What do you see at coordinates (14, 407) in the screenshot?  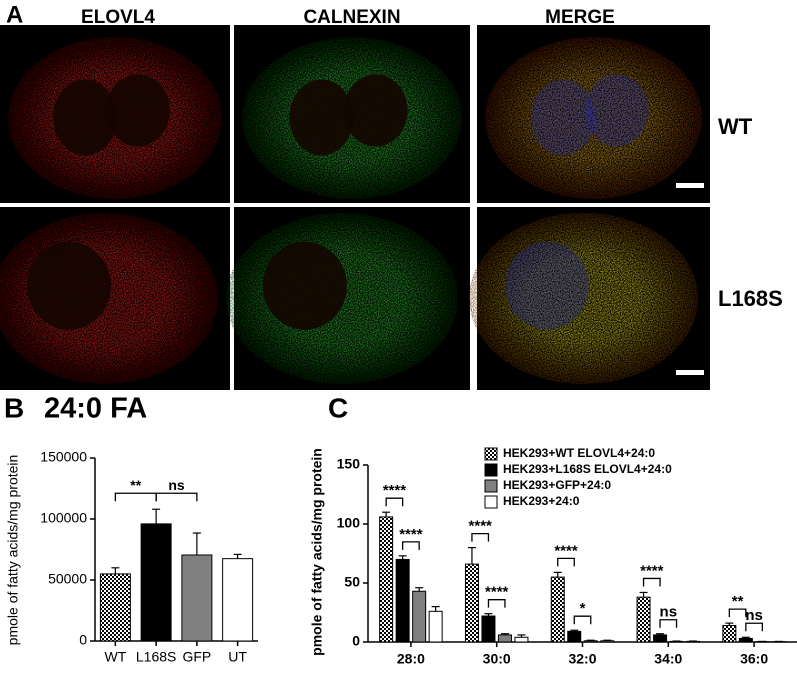 I see `panel-label: B` at bounding box center [14, 407].